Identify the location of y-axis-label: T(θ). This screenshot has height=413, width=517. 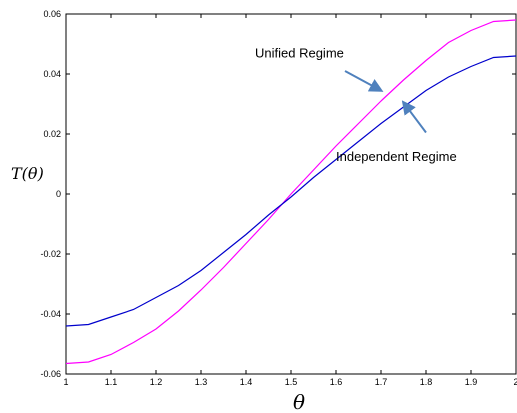
(27, 173).